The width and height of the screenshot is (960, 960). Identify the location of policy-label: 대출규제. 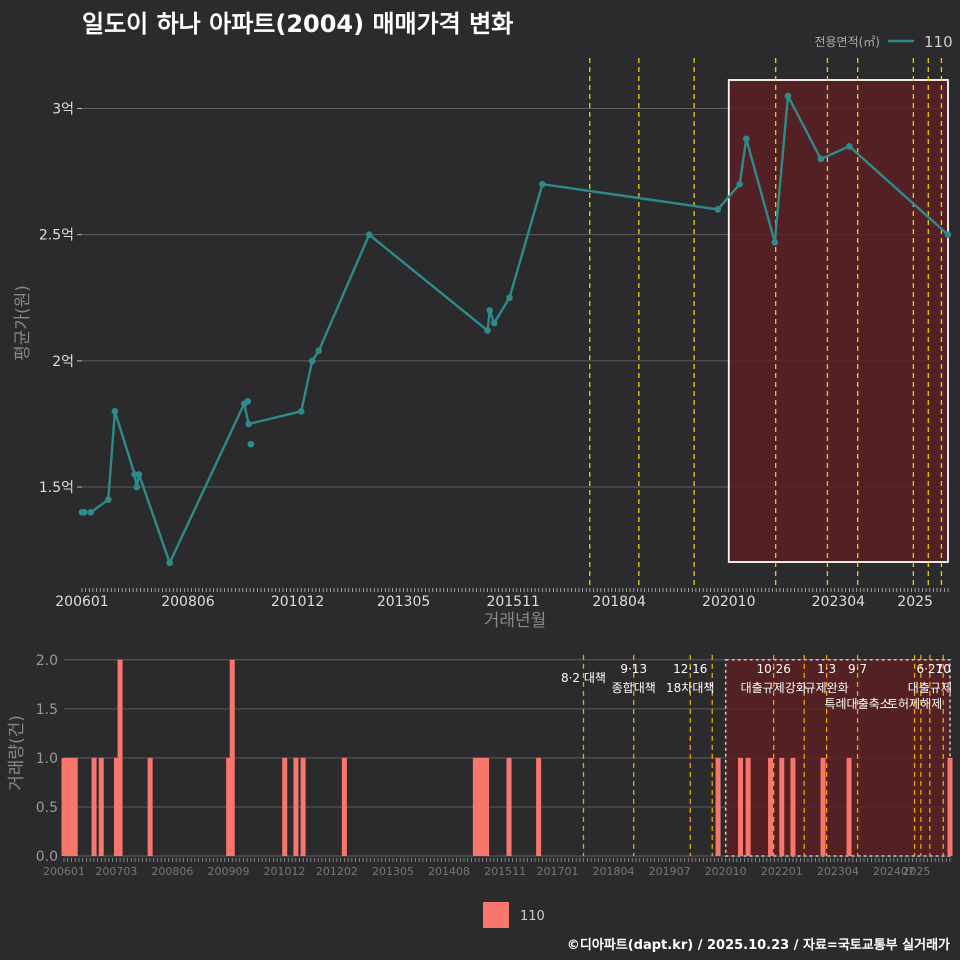
(930, 688).